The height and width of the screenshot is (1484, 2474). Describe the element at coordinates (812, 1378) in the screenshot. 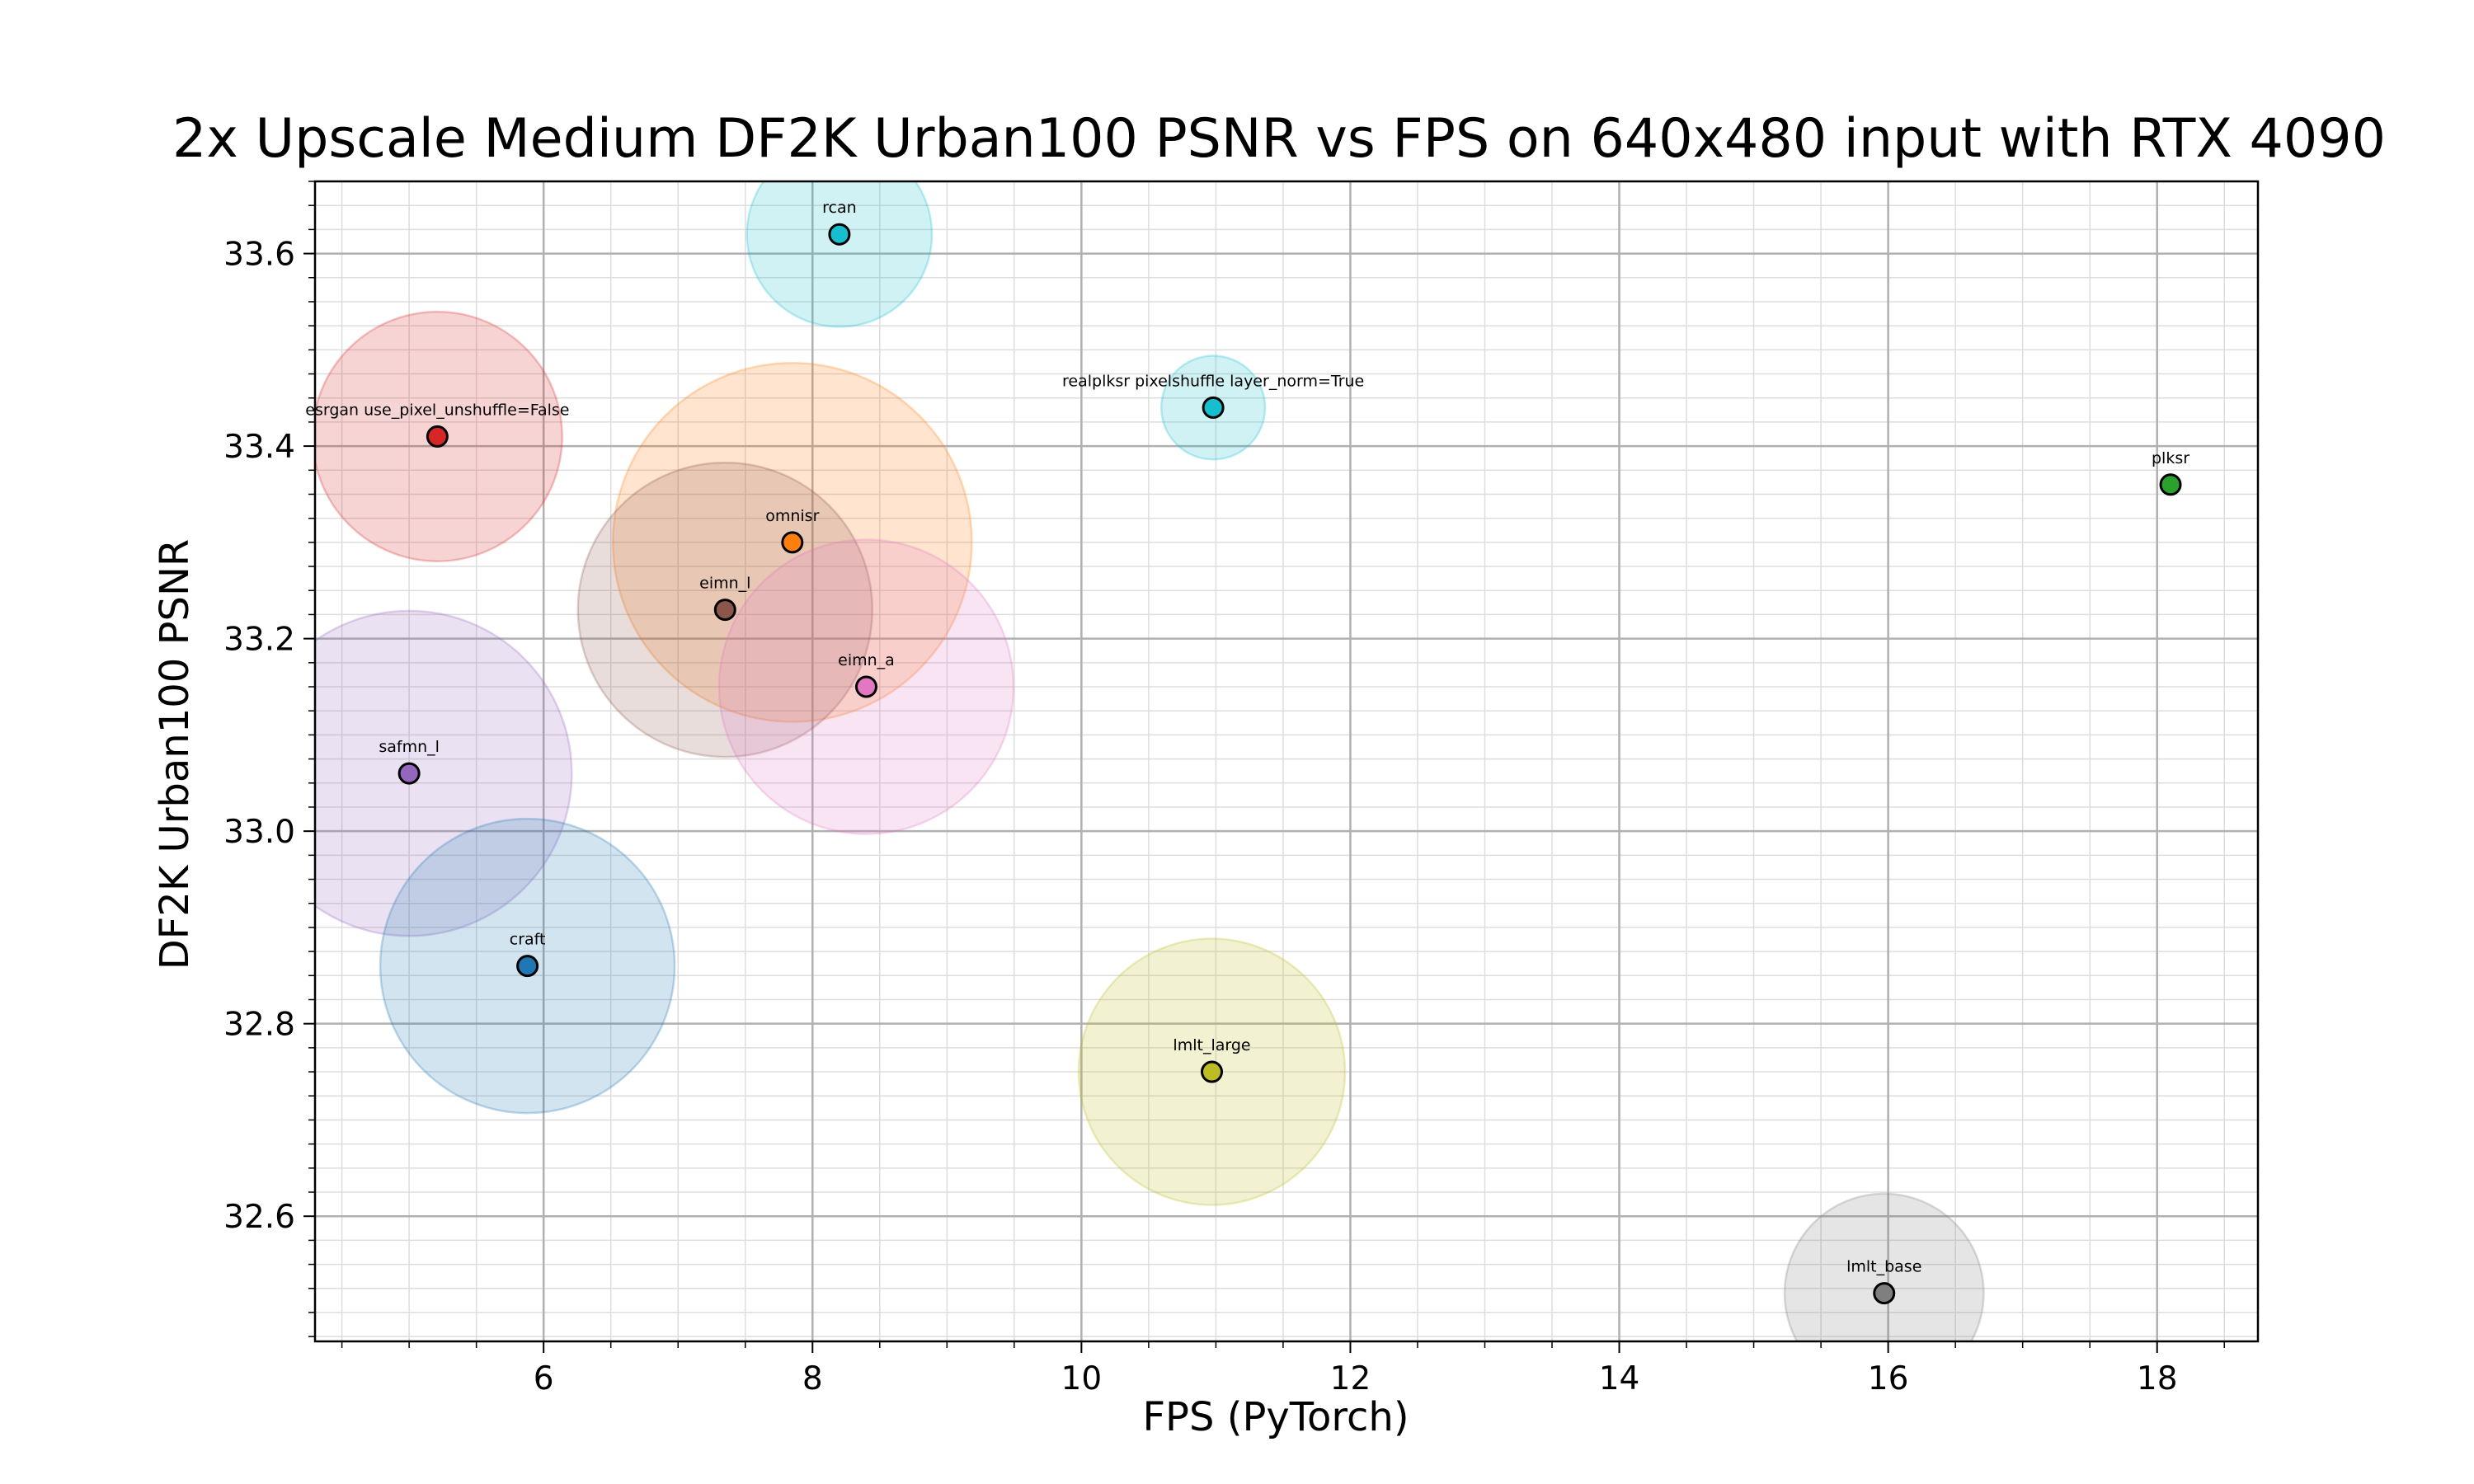

I see `x-tick-label: 8` at that location.